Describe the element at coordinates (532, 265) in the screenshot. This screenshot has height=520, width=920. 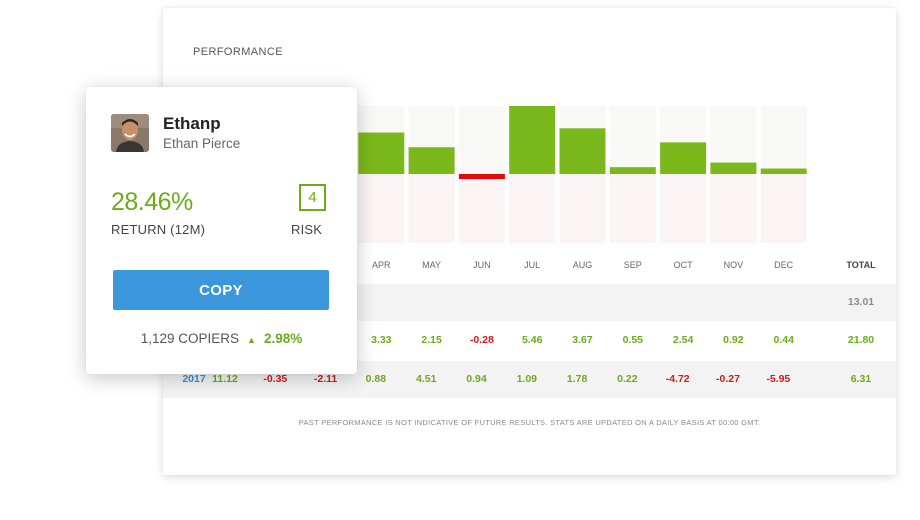
I see `month-label: JUL` at that location.